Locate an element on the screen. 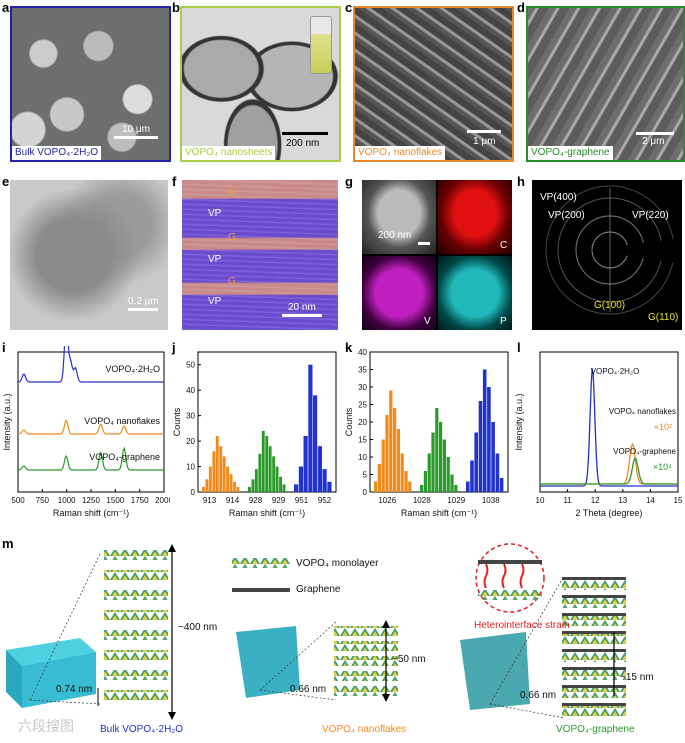  tick-label: 1750 is located at coordinates (140, 500).